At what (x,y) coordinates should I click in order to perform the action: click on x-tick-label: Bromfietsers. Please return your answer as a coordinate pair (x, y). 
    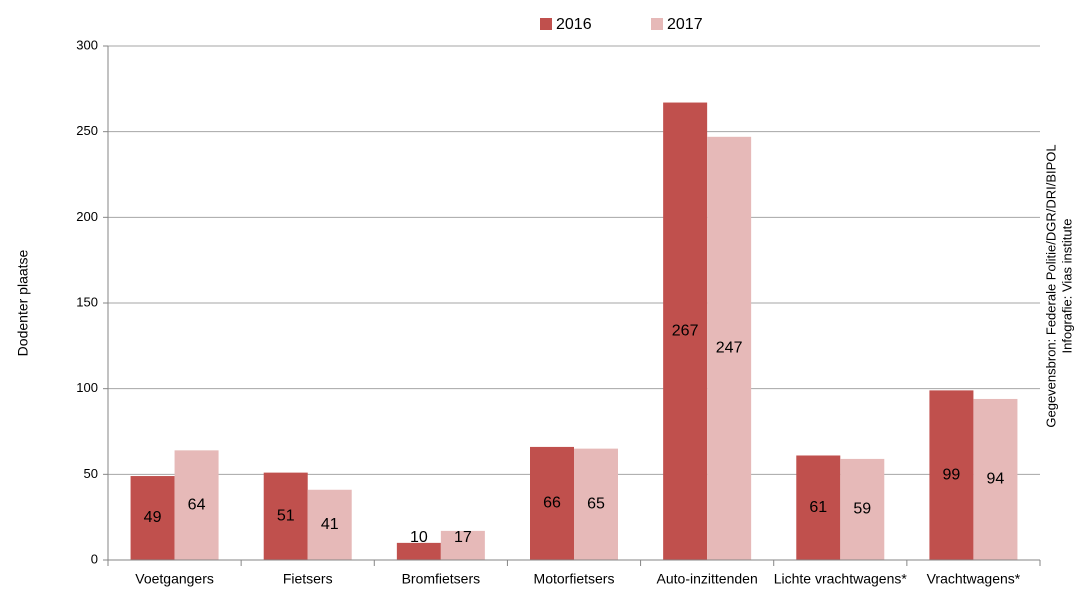
    Looking at the image, I should click on (441, 579).